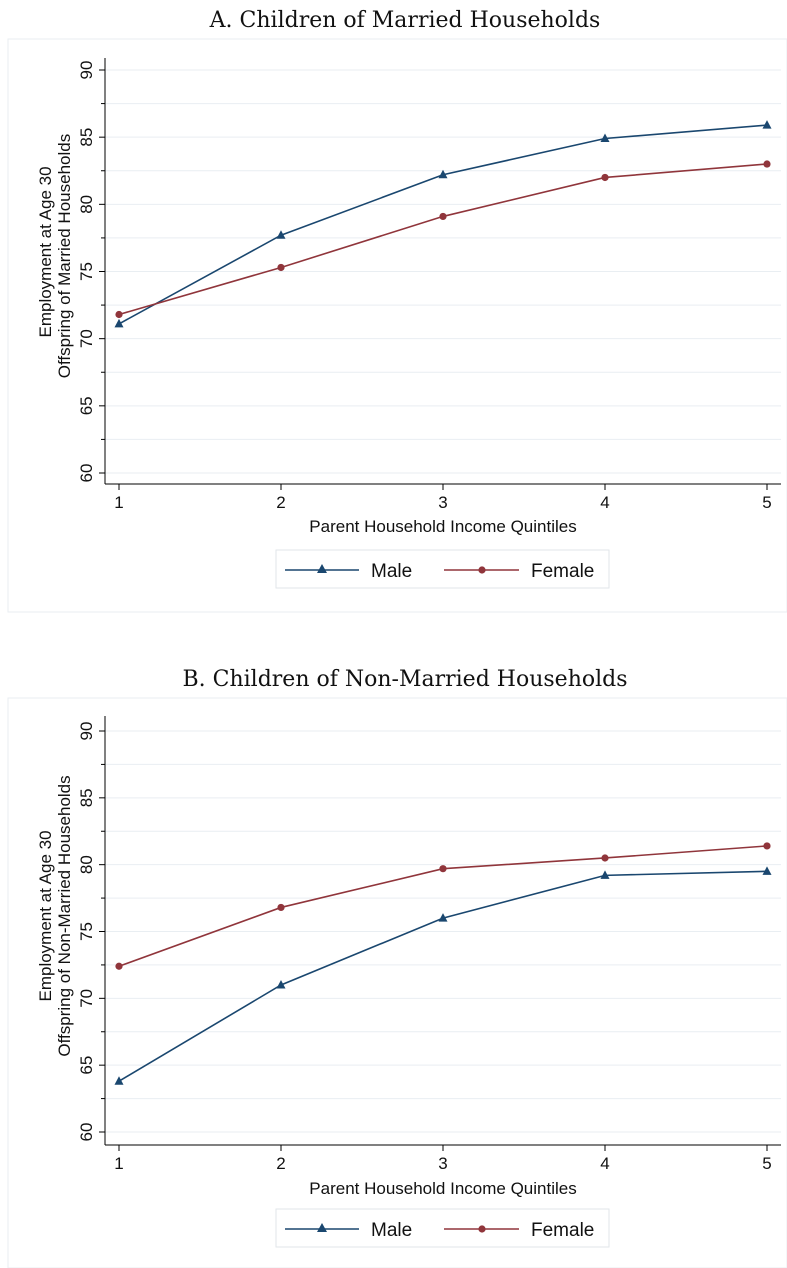 The width and height of the screenshot is (787, 1268). I want to click on y-axis-label-line2: Offspring of Non-Married Households, so click(64, 915).